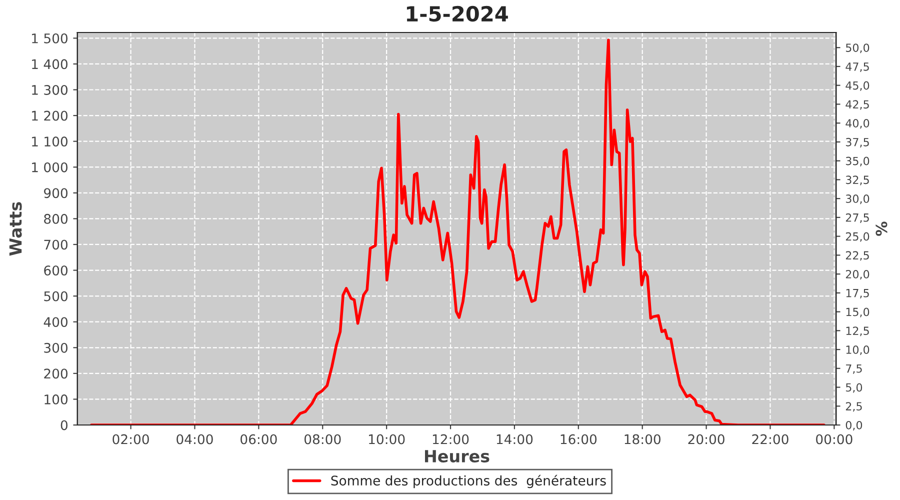 Image resolution: width=900 pixels, height=500 pixels. Describe the element at coordinates (457, 456) in the screenshot. I see `x-axis-title: Heures` at that location.